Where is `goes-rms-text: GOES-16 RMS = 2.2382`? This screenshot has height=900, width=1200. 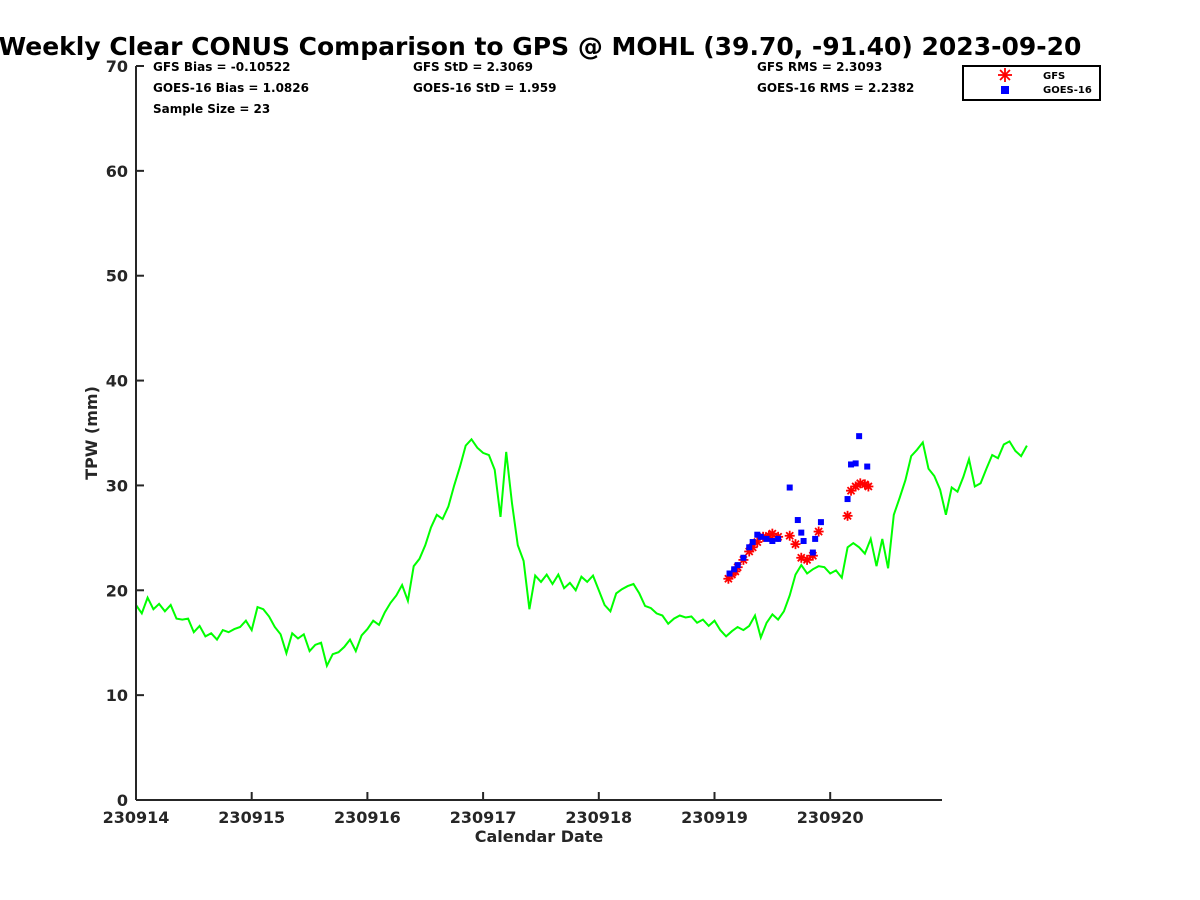
goes-rms-text: GOES-16 RMS = 2.2382 is located at coordinates (835, 88).